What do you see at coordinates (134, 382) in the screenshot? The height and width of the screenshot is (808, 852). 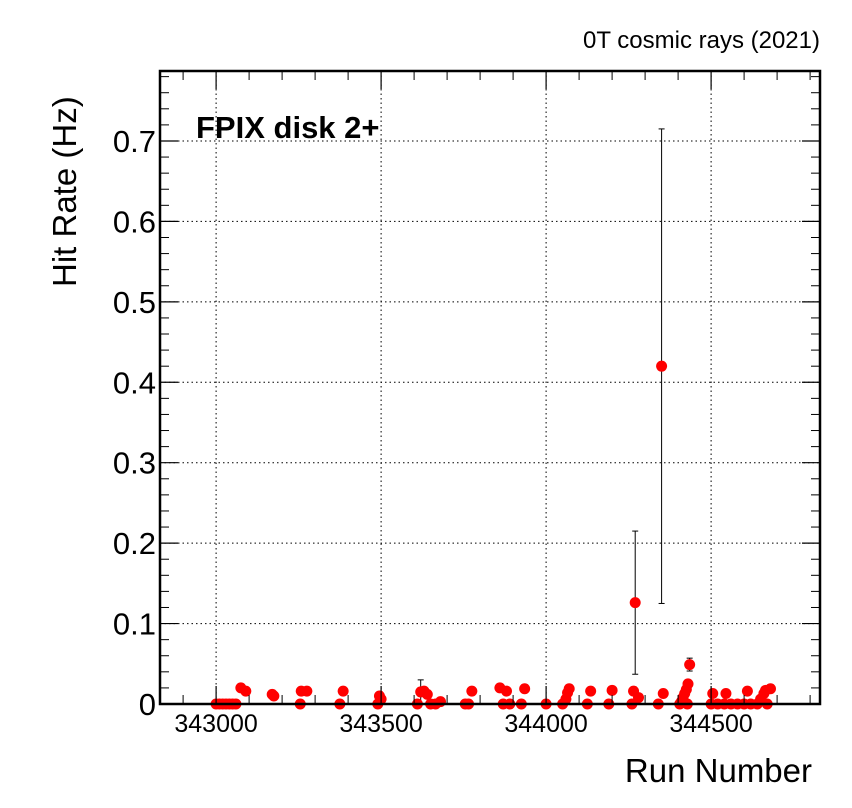 I see `y-tick-label: 0.4` at bounding box center [134, 382].